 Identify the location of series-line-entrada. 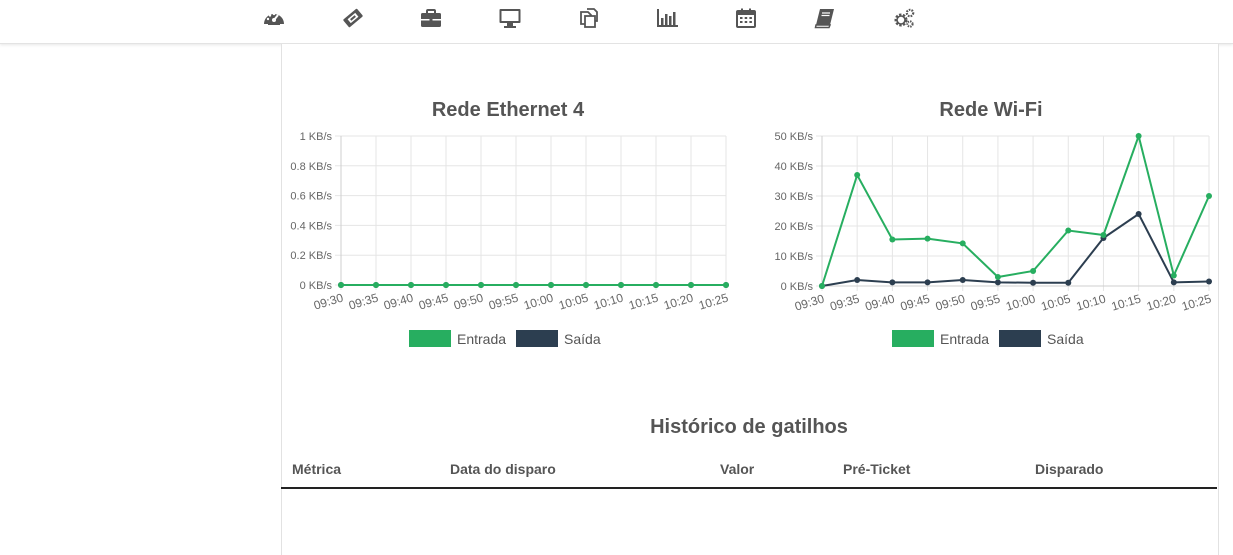
(1015, 209).